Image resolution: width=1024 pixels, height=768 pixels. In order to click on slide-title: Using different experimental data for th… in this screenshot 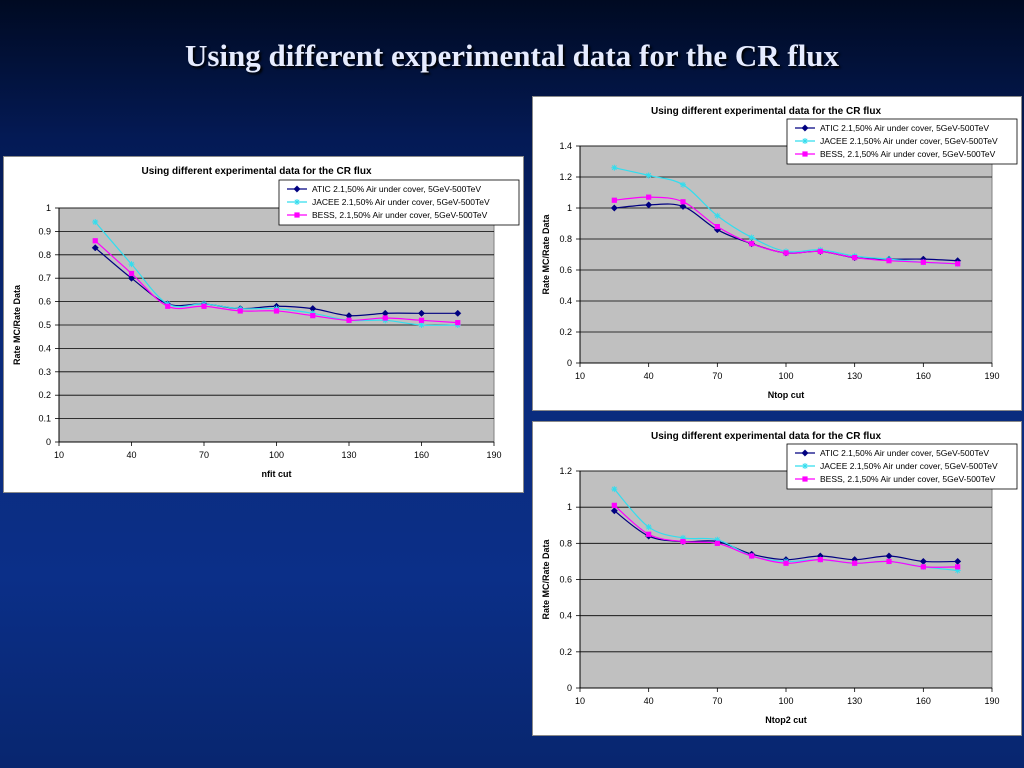, I will do `click(512, 55)`.